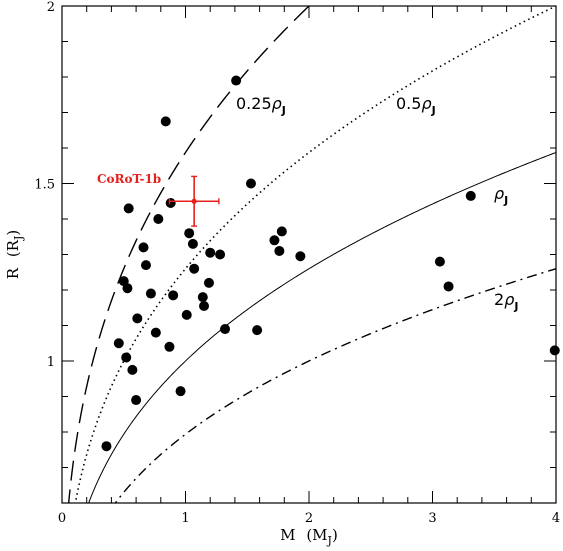 The image size is (563, 551). What do you see at coordinates (408, 103) in the screenshot?
I see `density-curve-label-prefix: 0.5` at bounding box center [408, 103].